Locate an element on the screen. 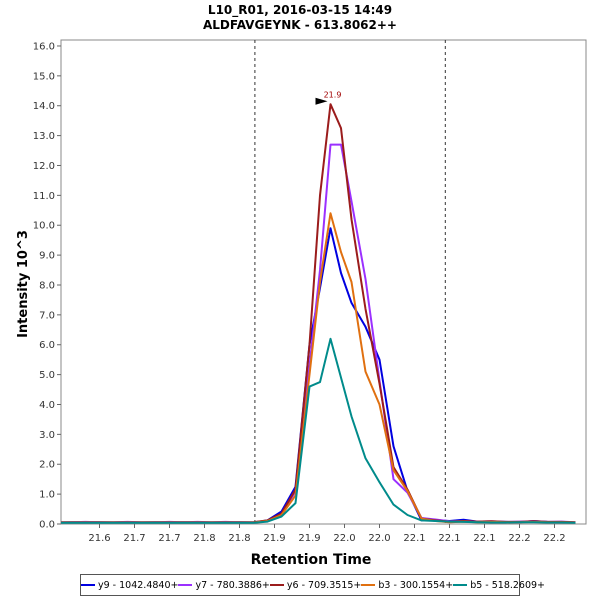 The height and width of the screenshot is (600, 600). legend-item: y9 - 1042.4840+ is located at coordinates (129, 585).